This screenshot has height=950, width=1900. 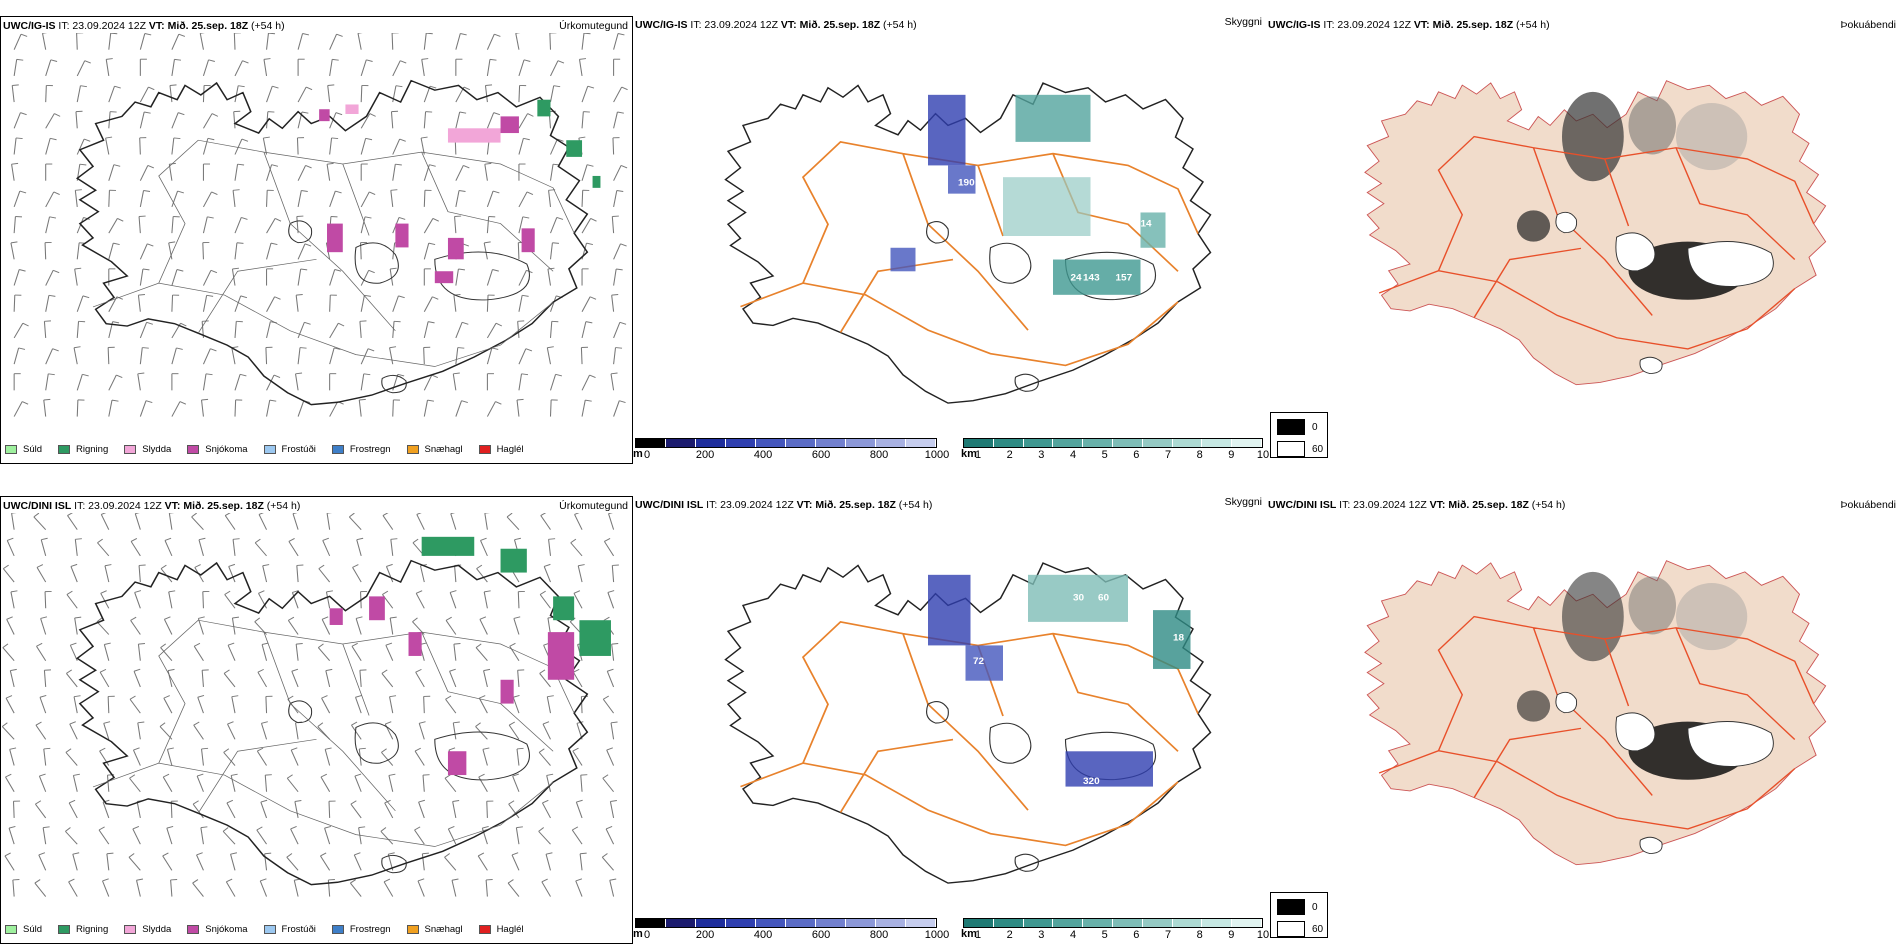 I want to click on colorbar-tick: 1, so click(x=978, y=935).